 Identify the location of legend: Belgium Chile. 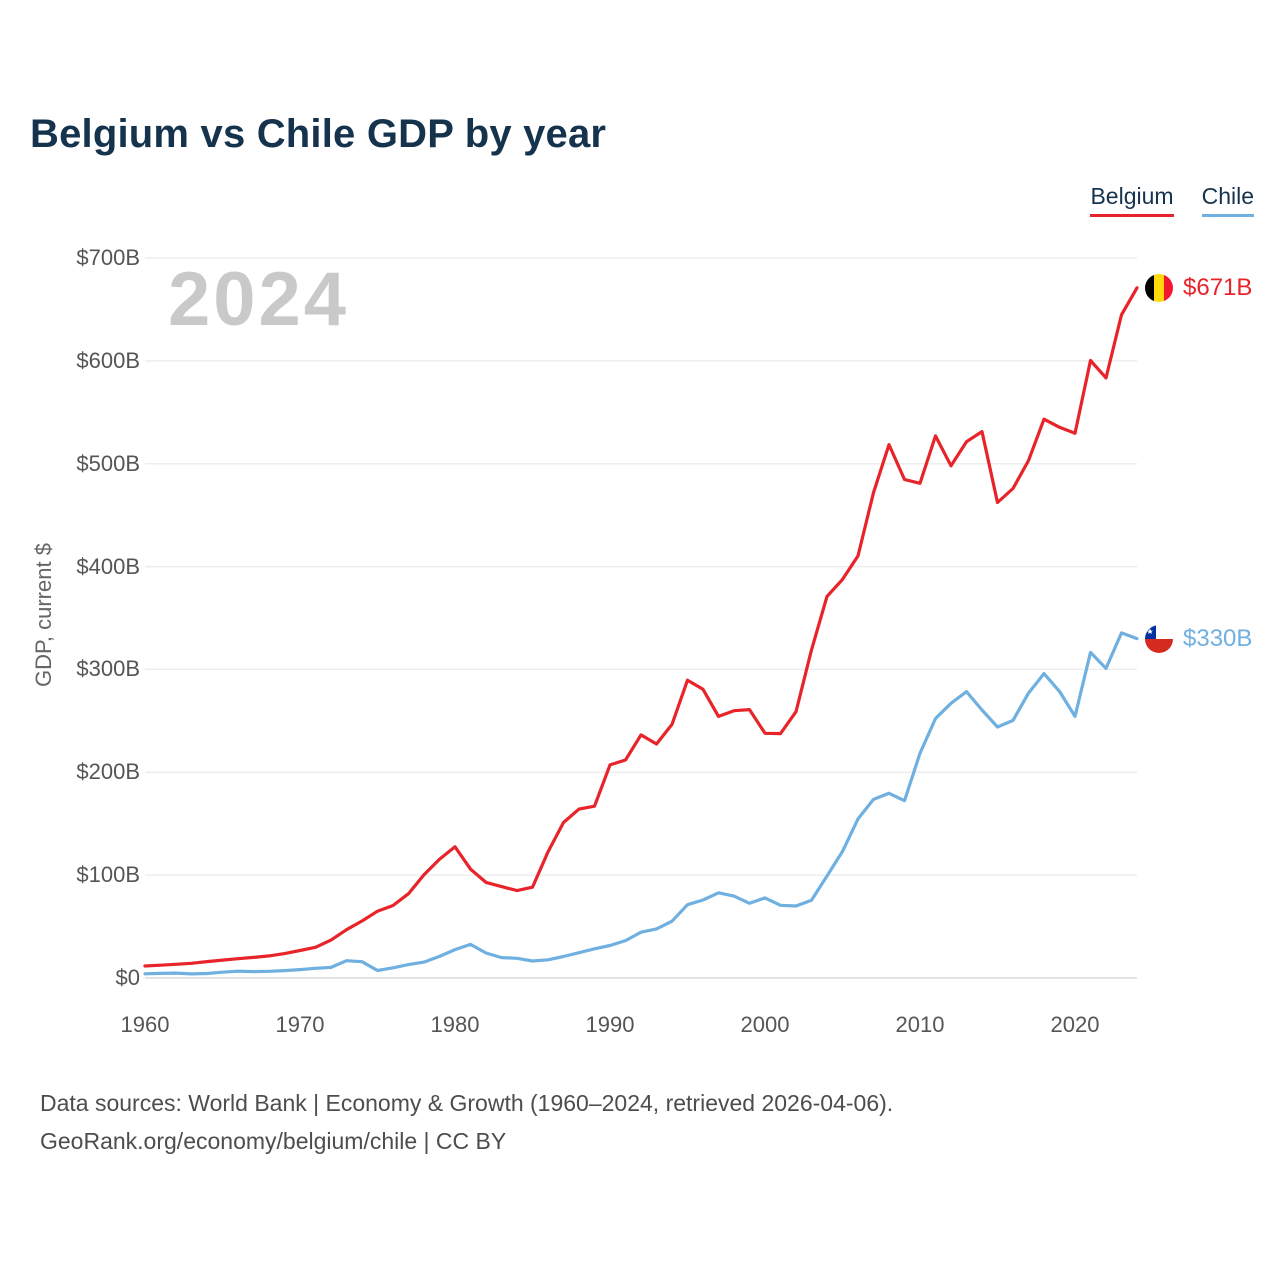
(1172, 200).